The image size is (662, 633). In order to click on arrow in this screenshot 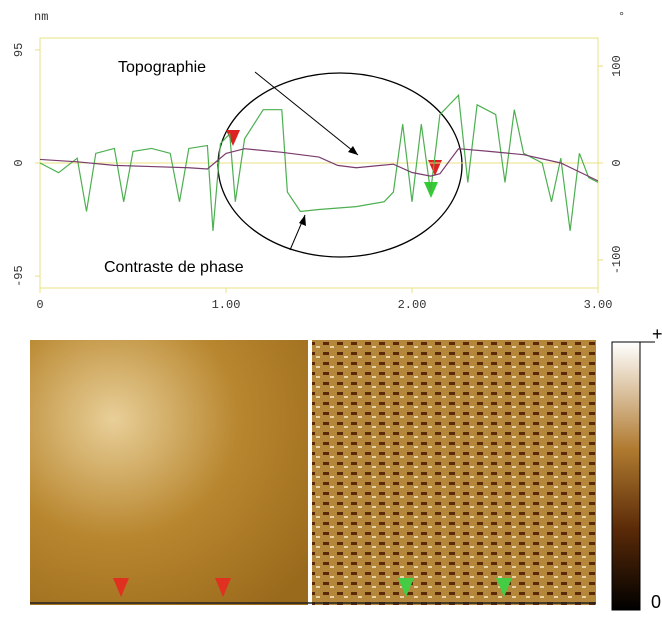, I will do `click(306, 113)`.